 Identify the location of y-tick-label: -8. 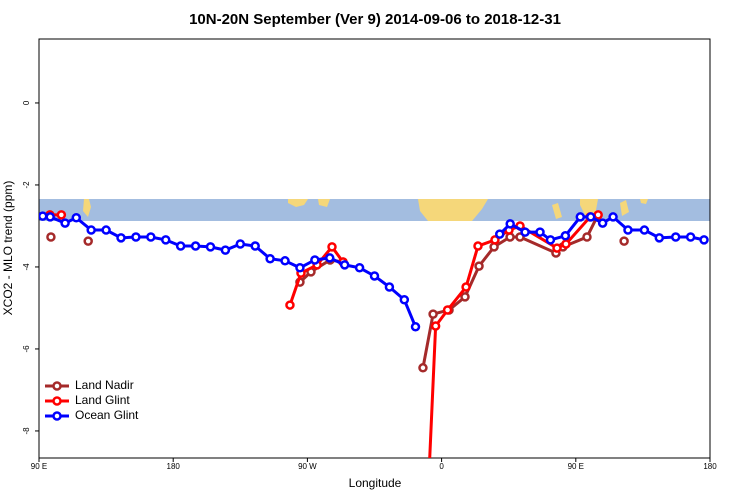
(26, 431).